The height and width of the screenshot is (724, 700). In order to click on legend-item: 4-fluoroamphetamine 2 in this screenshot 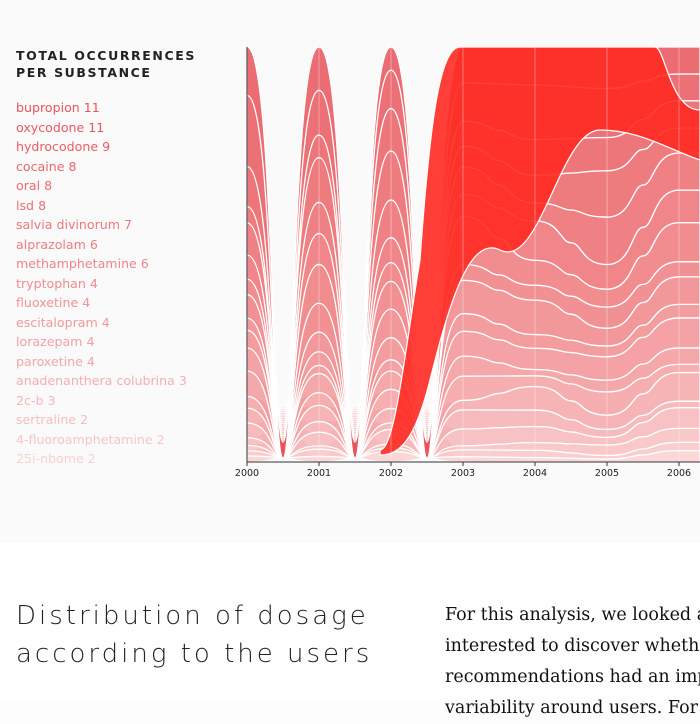, I will do `click(101, 440)`.